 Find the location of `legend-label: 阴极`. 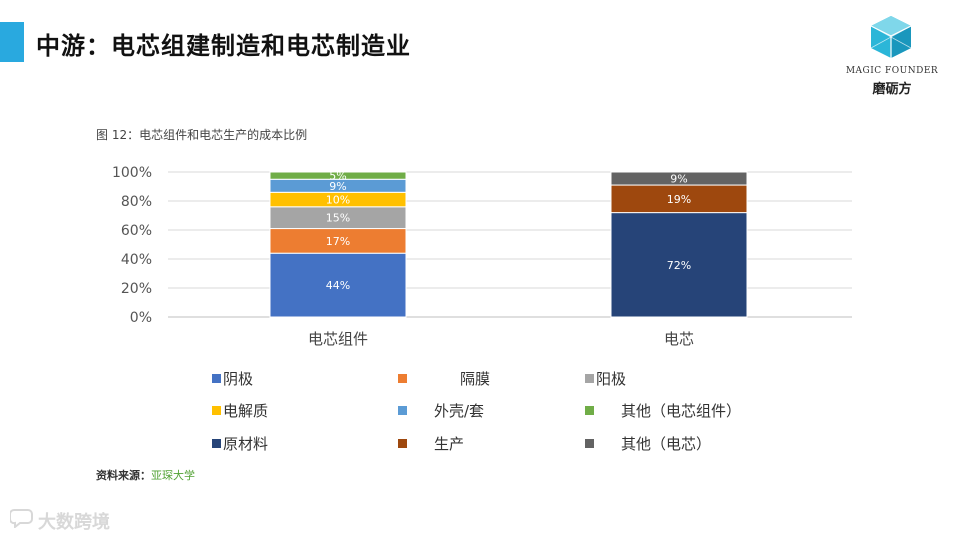

legend-label: 阴极 is located at coordinates (238, 379).